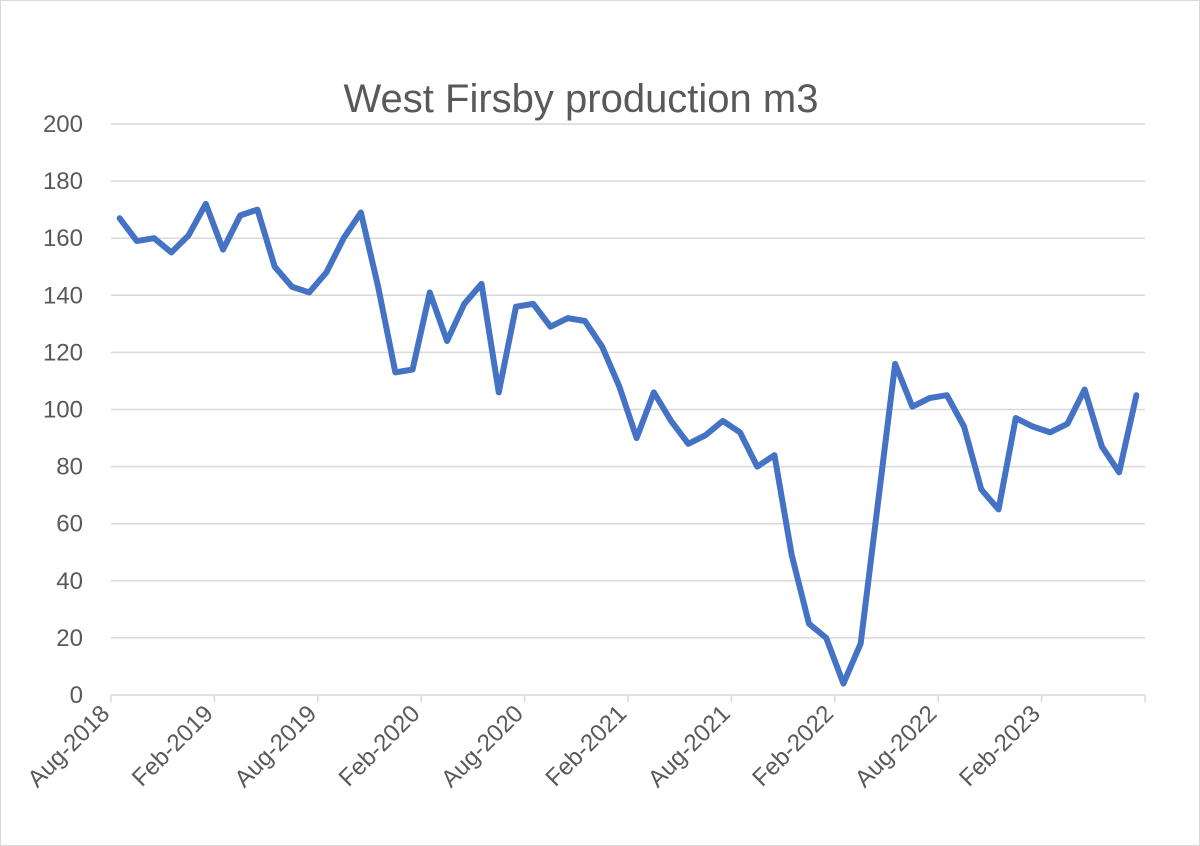 This screenshot has width=1200, height=846. What do you see at coordinates (63, 124) in the screenshot?
I see `y-tick-label: 200` at bounding box center [63, 124].